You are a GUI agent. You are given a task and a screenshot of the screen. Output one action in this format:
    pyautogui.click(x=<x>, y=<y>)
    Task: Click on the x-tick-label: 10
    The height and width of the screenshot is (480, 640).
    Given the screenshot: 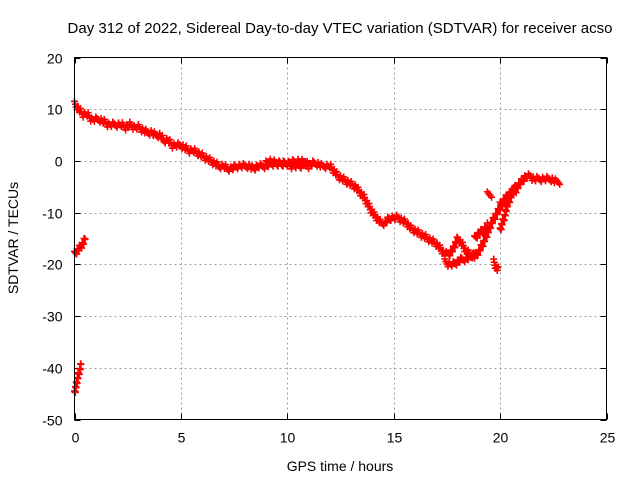 What is the action you would take?
    pyautogui.click(x=288, y=438)
    